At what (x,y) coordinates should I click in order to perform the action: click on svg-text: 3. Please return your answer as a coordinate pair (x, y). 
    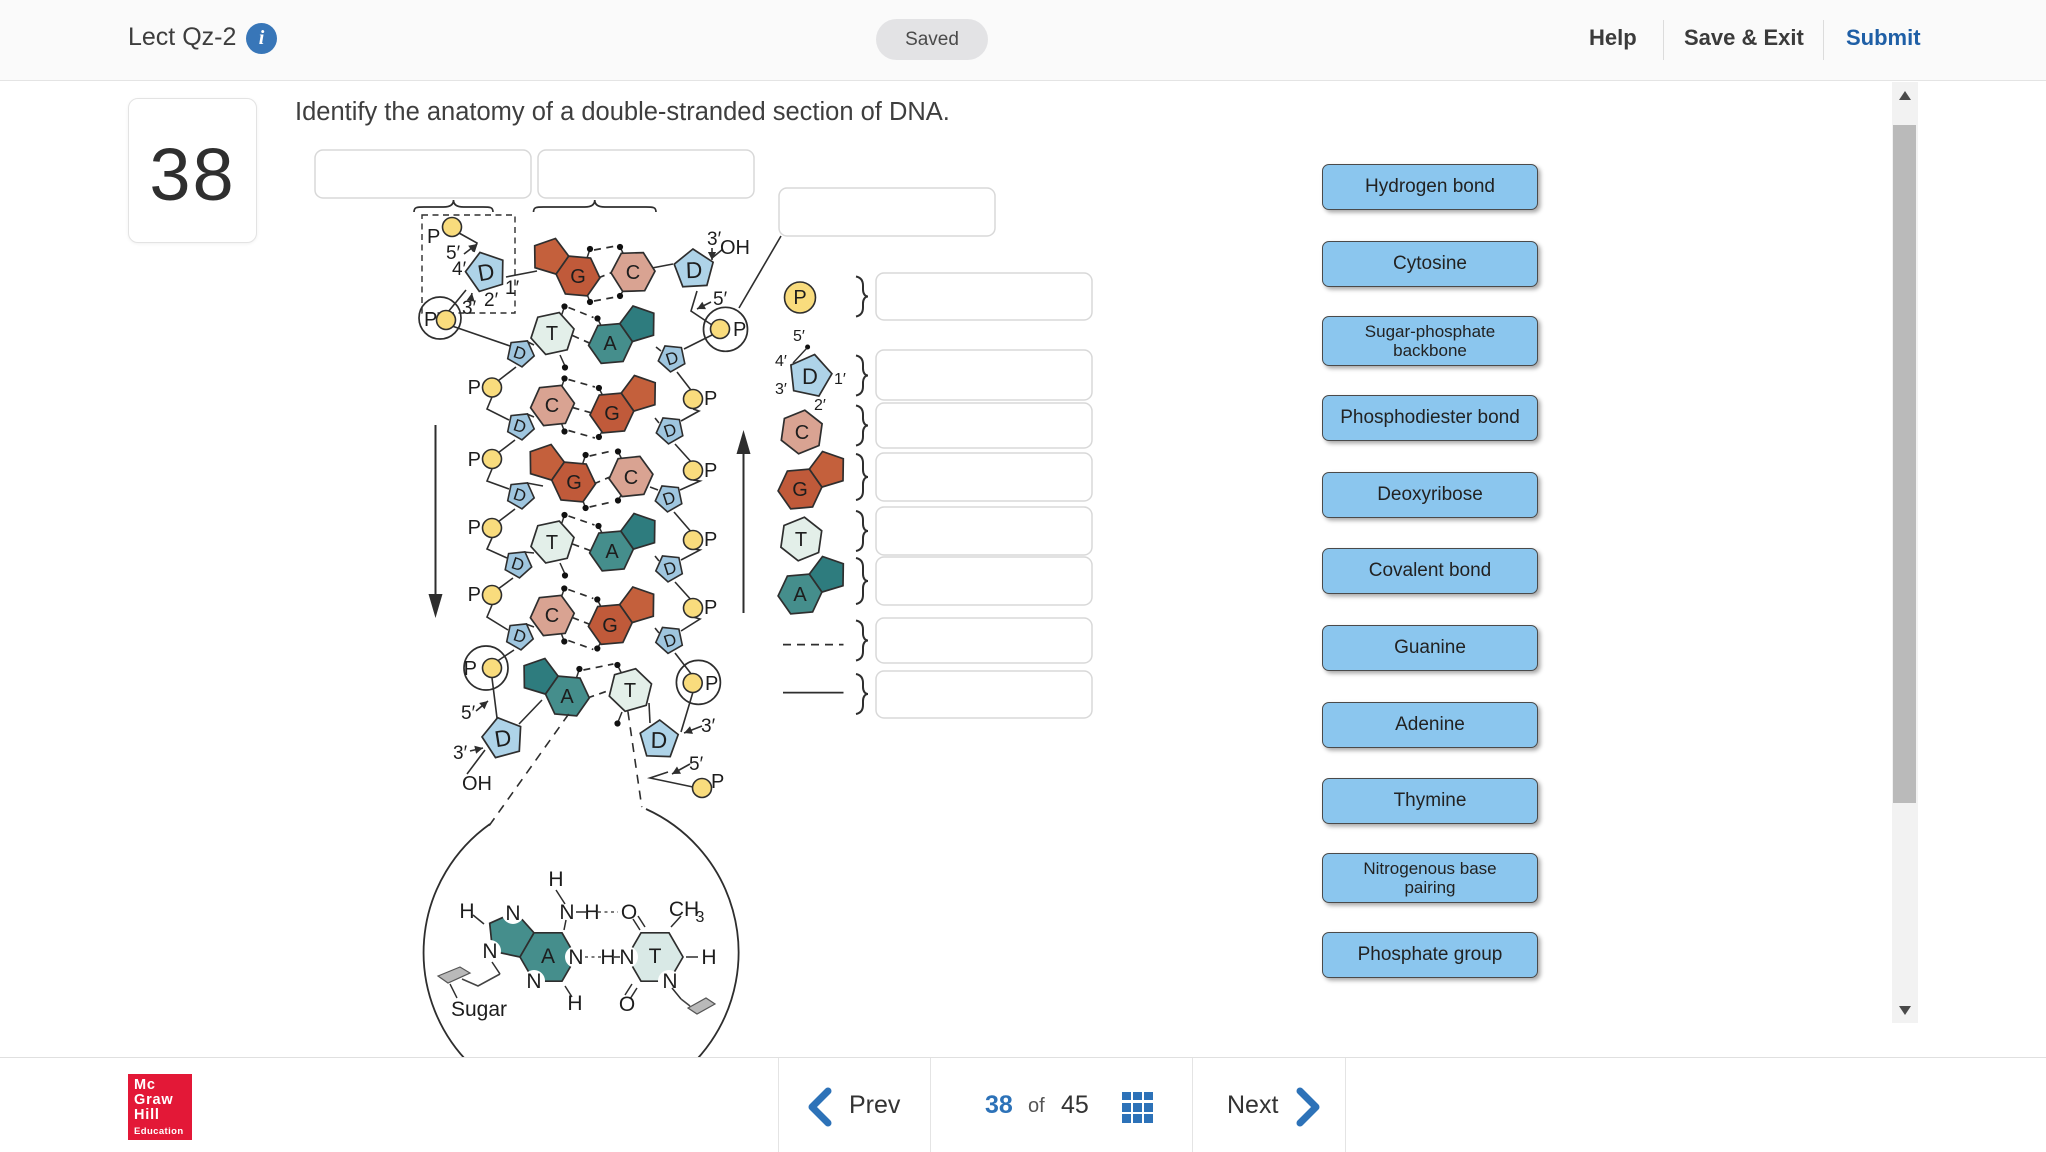
    Looking at the image, I should click on (700, 917).